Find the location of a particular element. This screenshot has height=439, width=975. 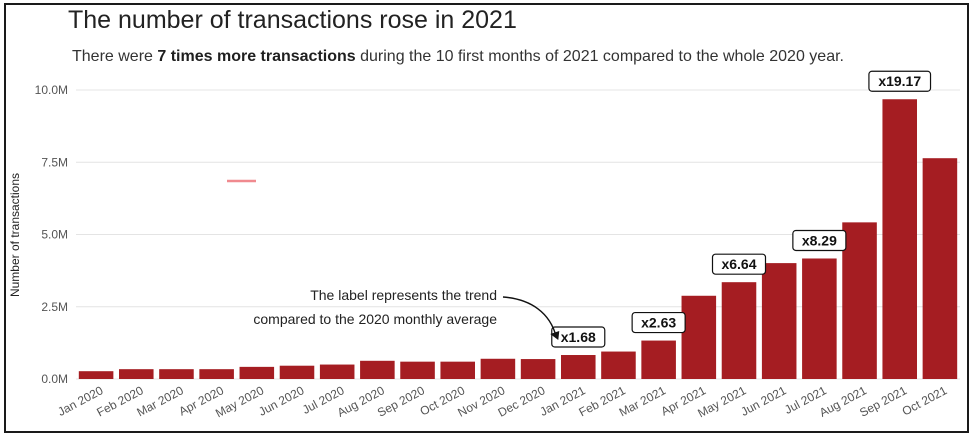

y-tick-label: 0.0M is located at coordinates (54, 379).